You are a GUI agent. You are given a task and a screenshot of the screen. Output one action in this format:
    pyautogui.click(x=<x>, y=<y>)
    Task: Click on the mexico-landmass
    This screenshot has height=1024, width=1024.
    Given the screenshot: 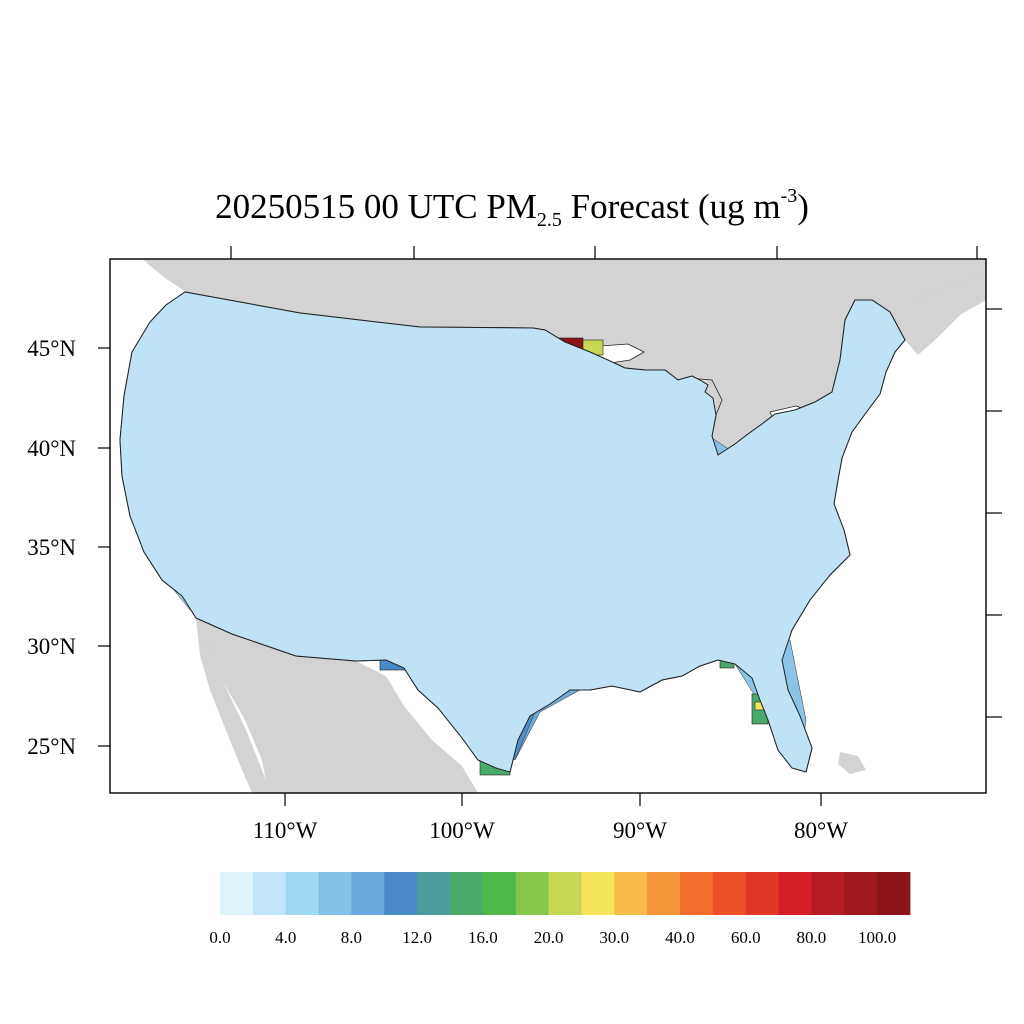 What is the action you would take?
    pyautogui.click(x=337, y=705)
    